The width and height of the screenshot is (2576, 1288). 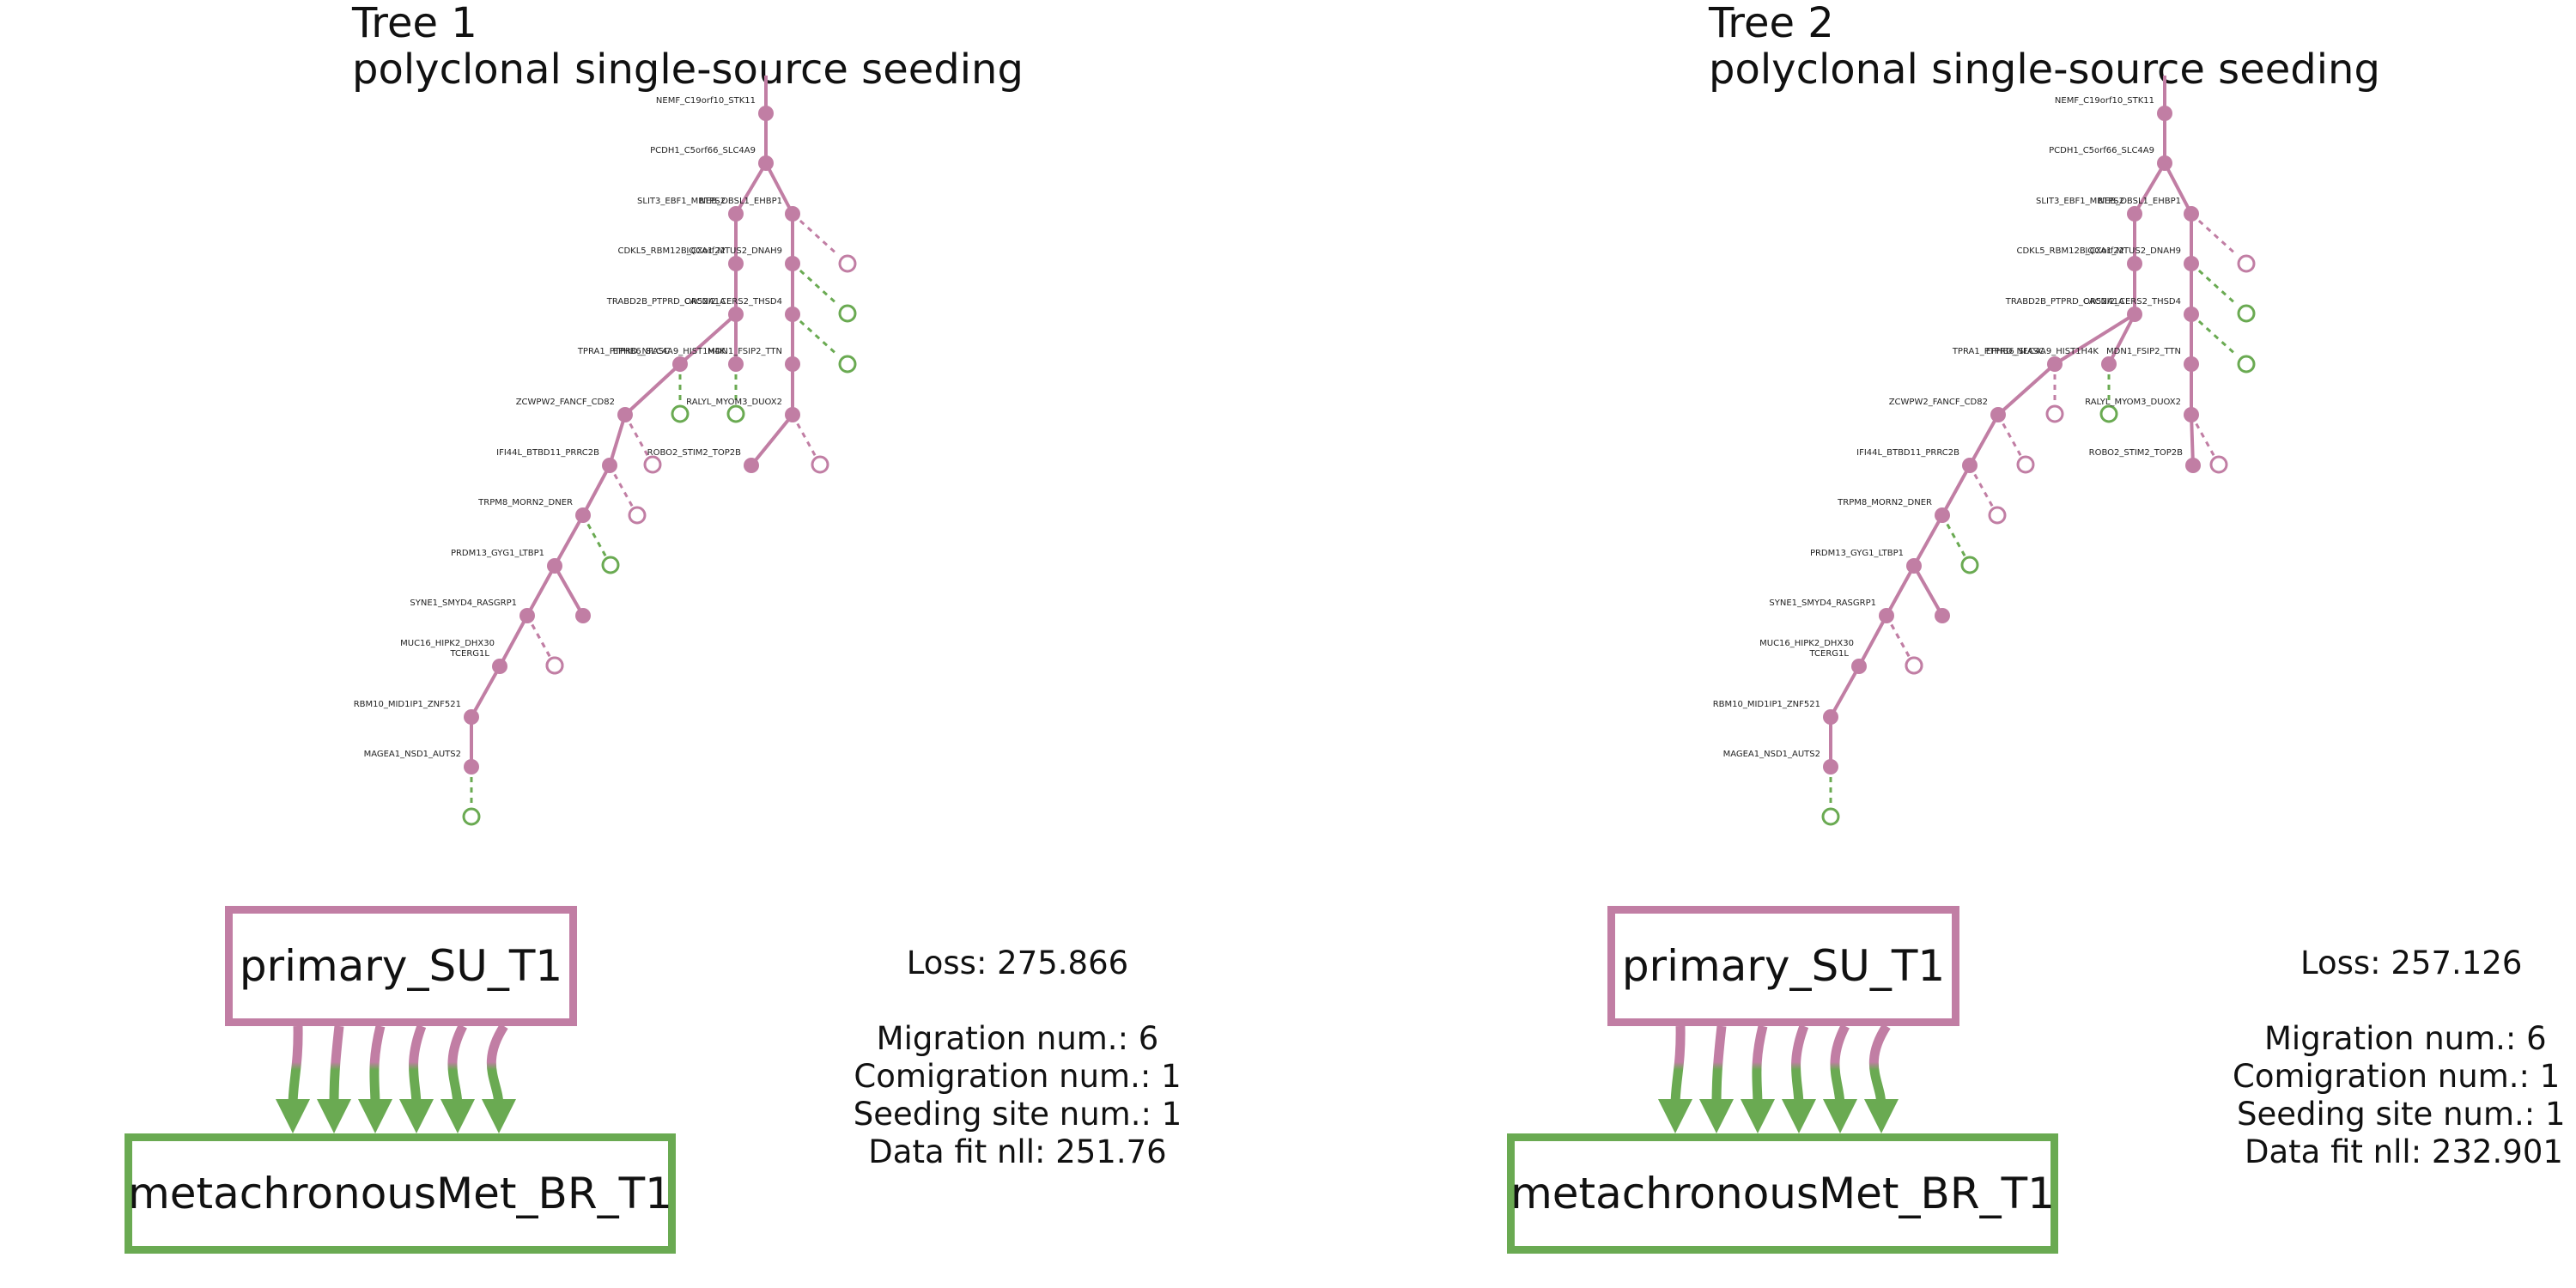 I want to click on comigration-count: Comigration num.: 1, so click(x=1018, y=1076).